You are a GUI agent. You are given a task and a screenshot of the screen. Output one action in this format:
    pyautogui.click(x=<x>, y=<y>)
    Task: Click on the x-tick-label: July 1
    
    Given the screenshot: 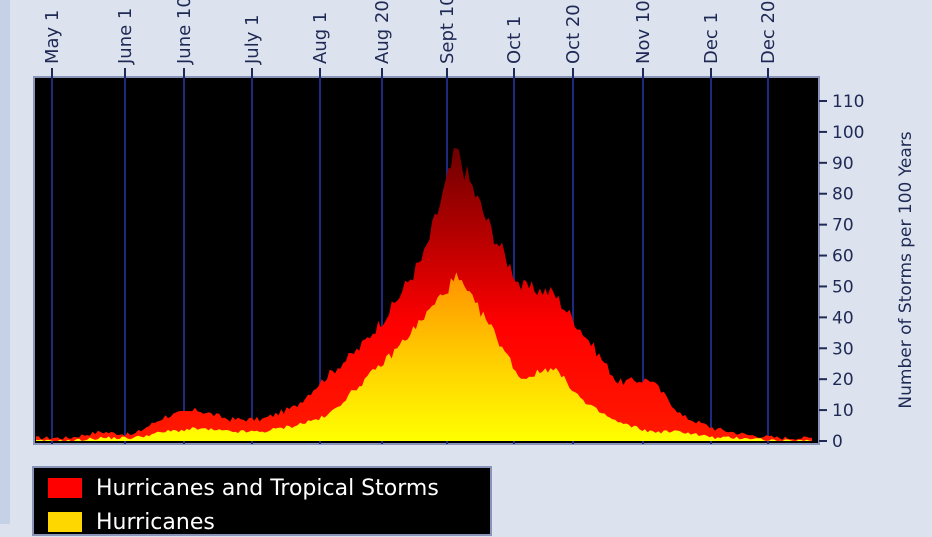 What is the action you would take?
    pyautogui.click(x=252, y=39)
    